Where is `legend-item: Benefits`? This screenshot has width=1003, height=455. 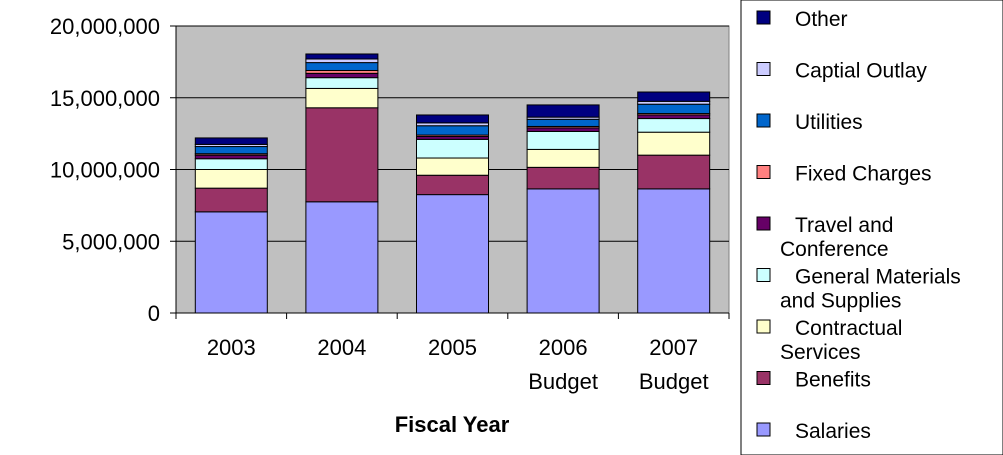
legend-item: Benefits is located at coordinates (813, 380).